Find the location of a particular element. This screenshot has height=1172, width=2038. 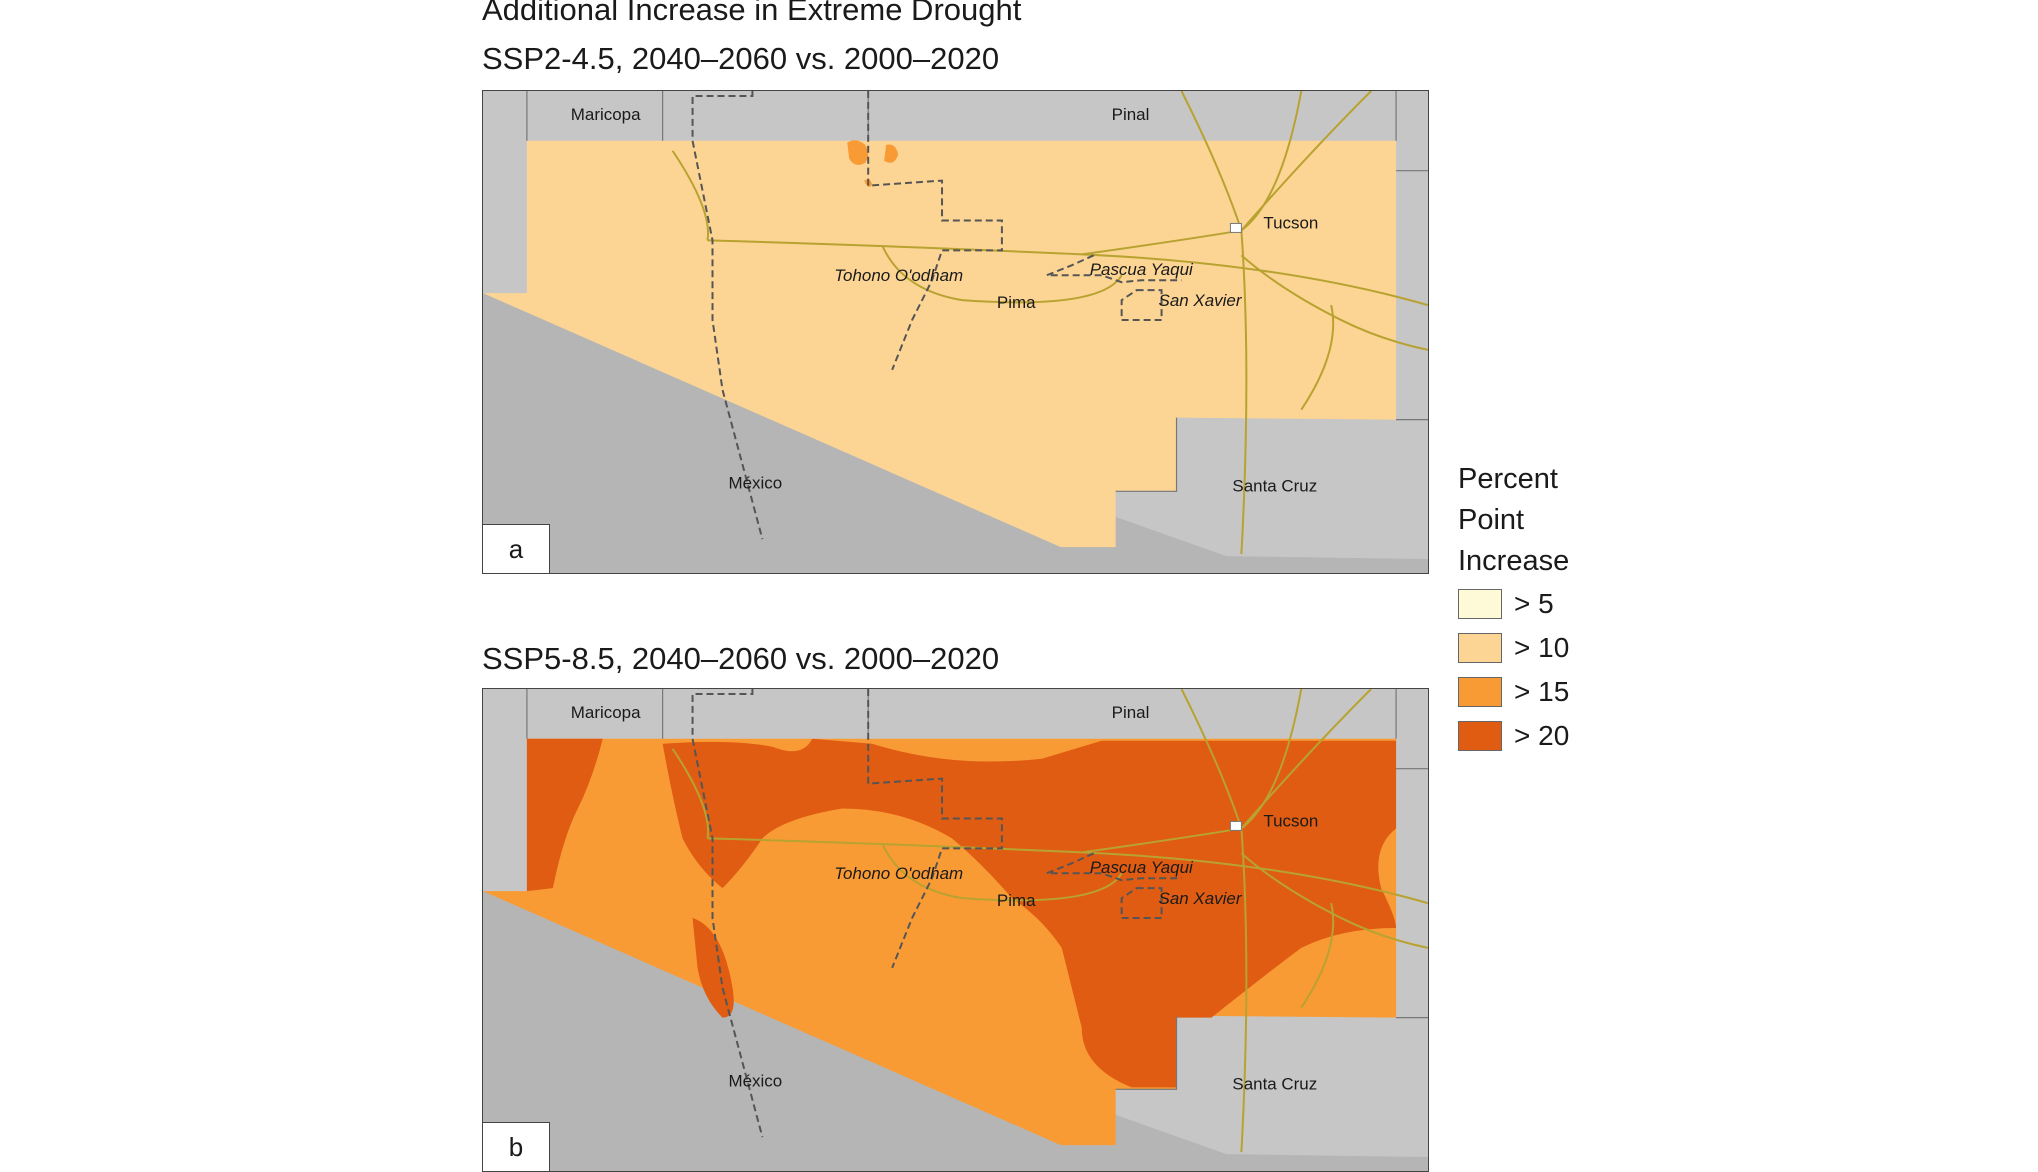

legend: Percent Point Increase > 5 > 10 > 15 > 20 is located at coordinates (1513, 608).